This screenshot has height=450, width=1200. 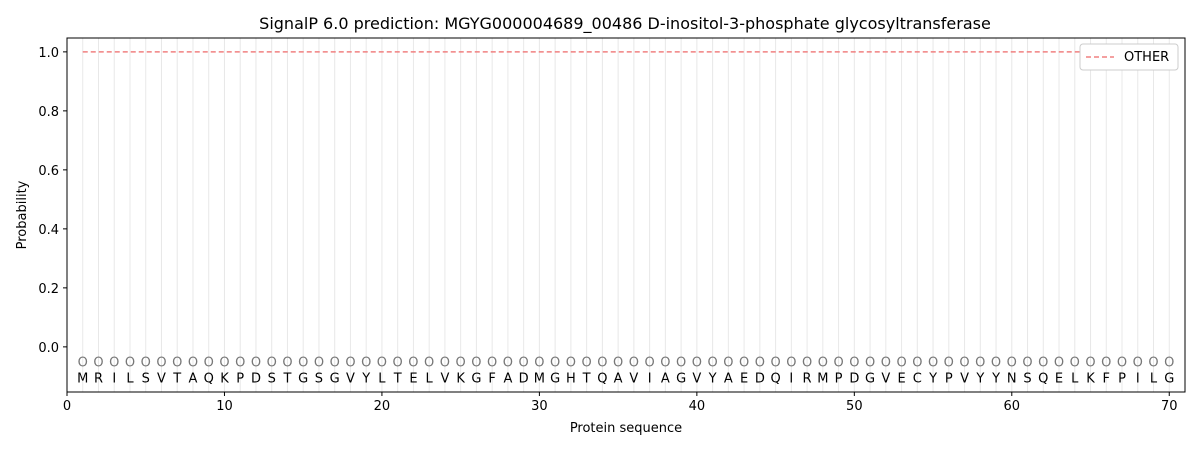 What do you see at coordinates (854, 406) in the screenshot?
I see `x-tick-label: 50` at bounding box center [854, 406].